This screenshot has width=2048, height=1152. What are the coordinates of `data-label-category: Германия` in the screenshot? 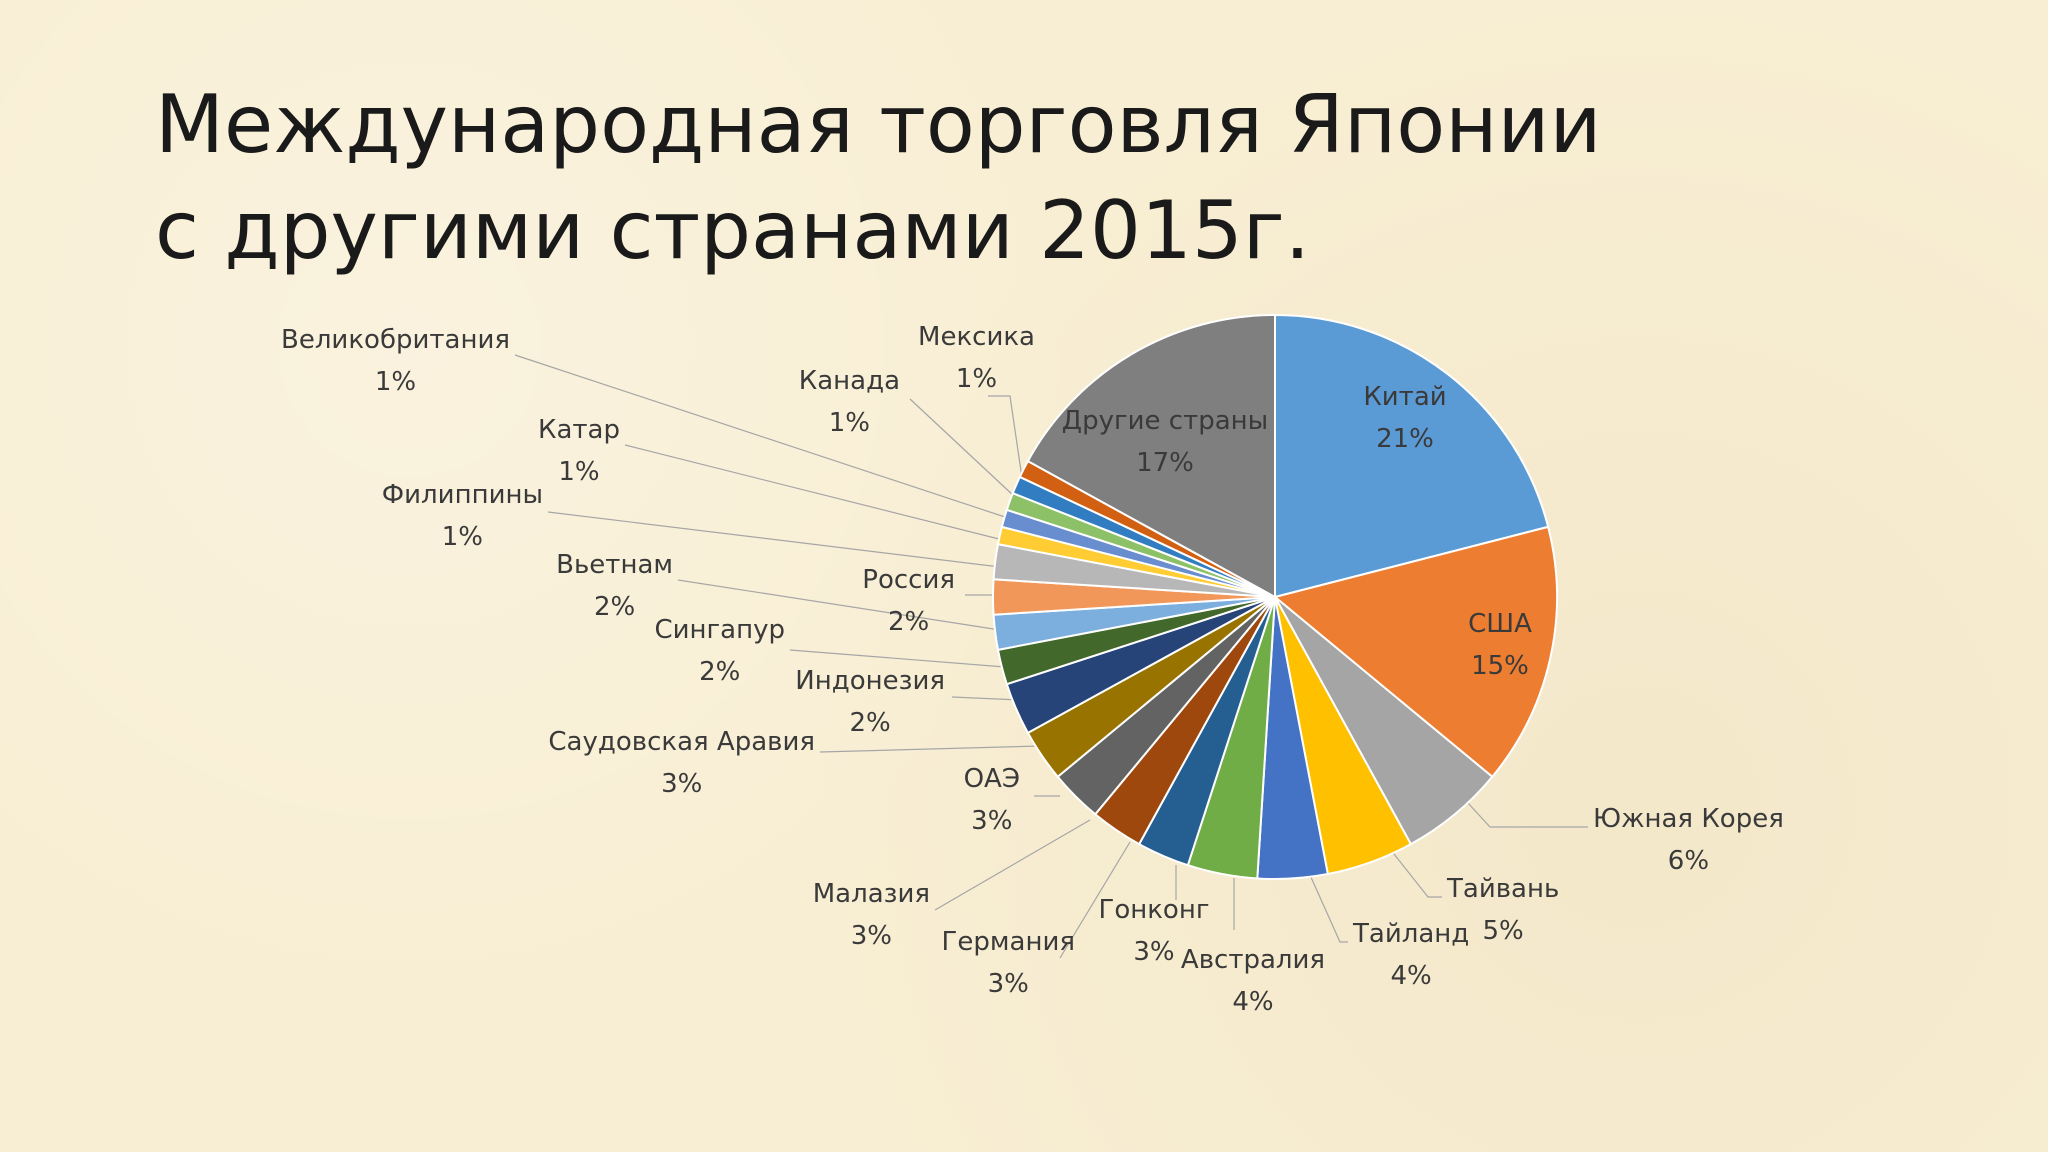 It's located at (1008, 942).